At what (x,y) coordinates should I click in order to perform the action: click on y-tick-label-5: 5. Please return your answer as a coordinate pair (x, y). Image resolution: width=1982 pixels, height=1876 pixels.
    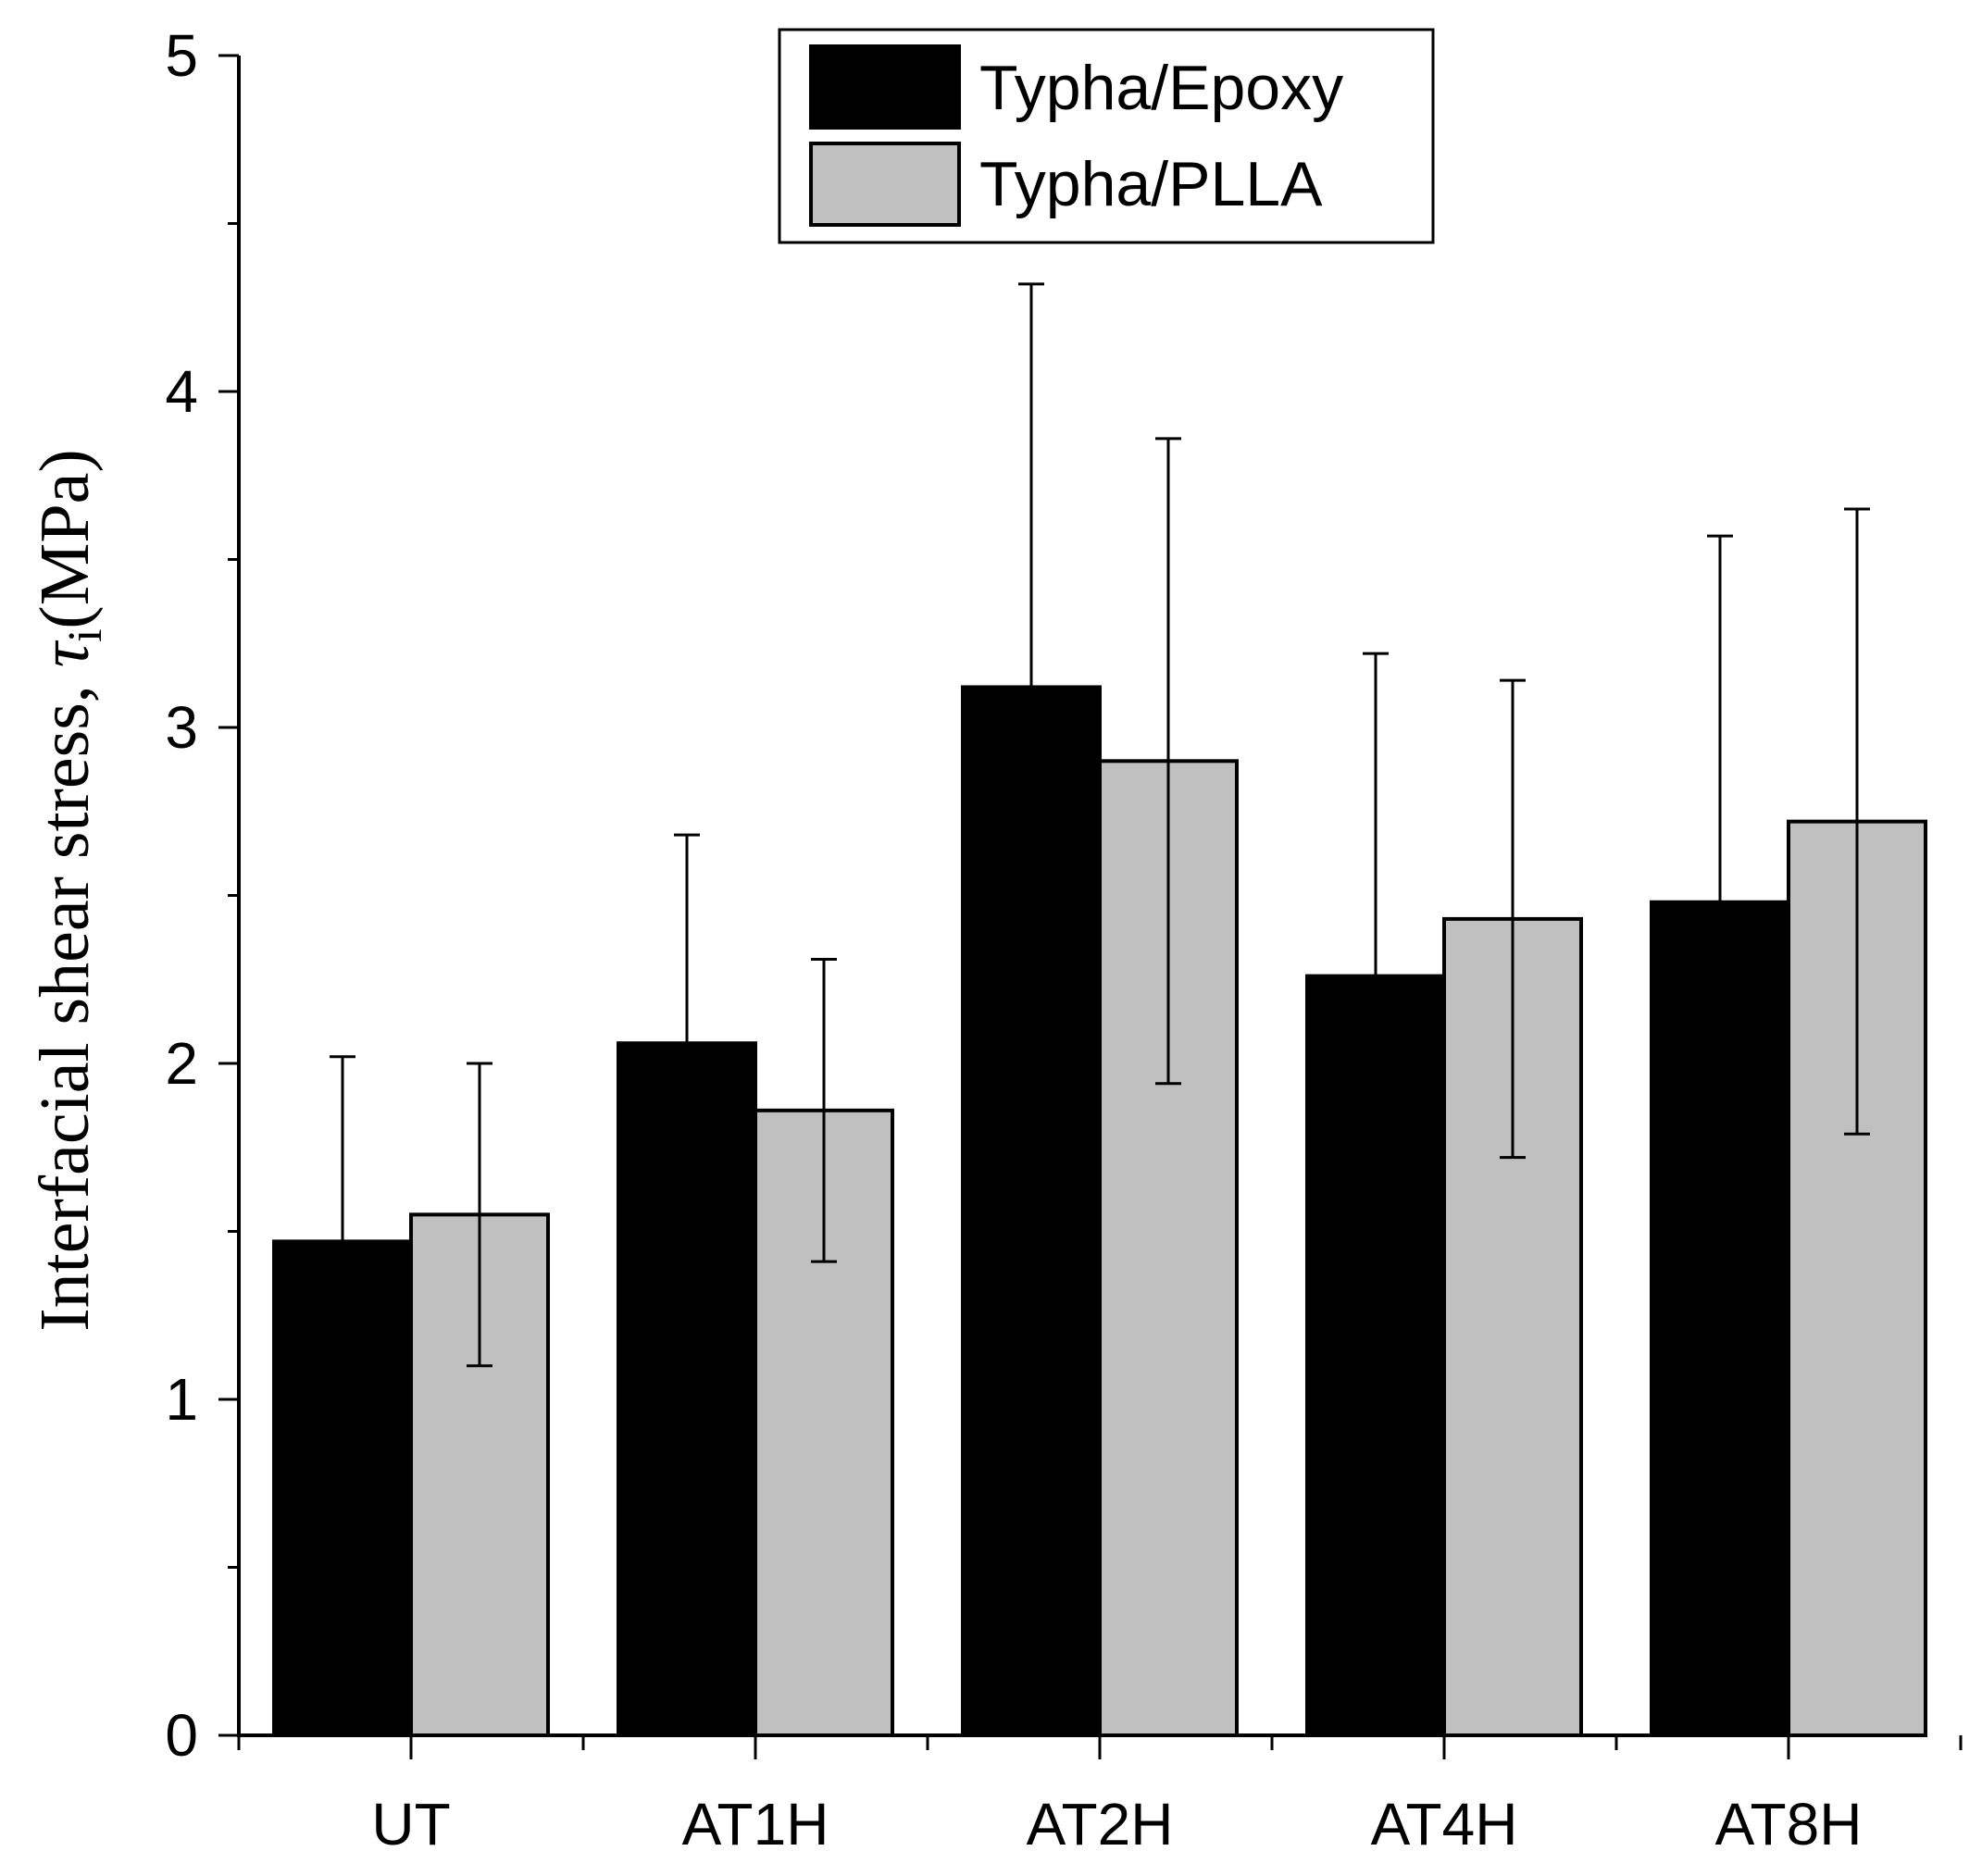
    Looking at the image, I should click on (181, 55).